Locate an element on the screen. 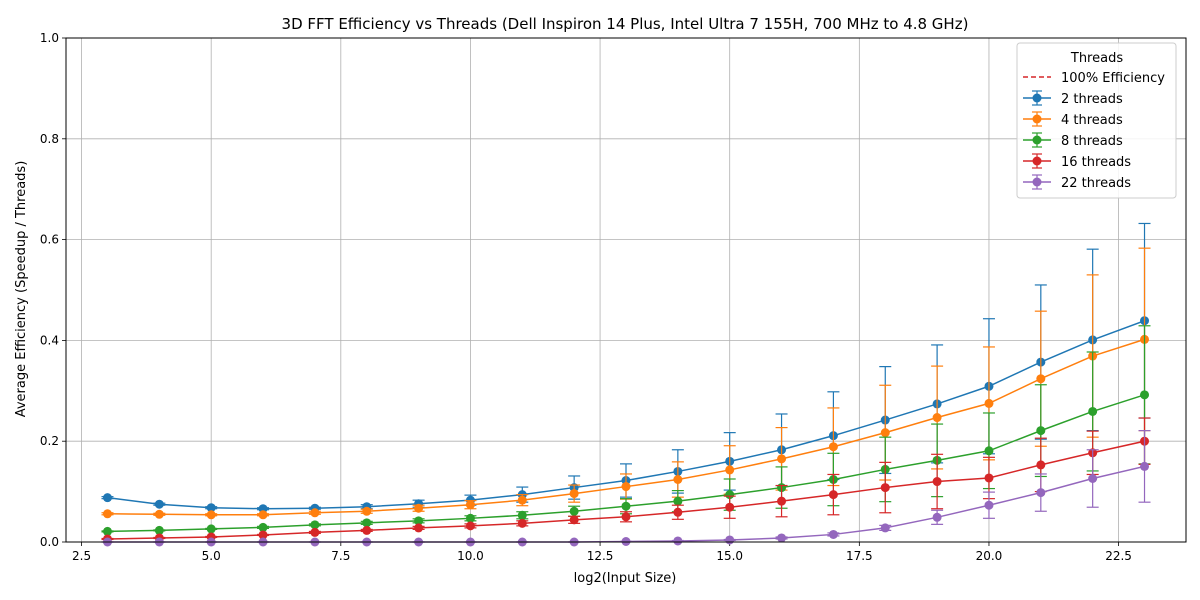 The image size is (1200, 600). x-tick-label-1: 5.0 is located at coordinates (211, 556).